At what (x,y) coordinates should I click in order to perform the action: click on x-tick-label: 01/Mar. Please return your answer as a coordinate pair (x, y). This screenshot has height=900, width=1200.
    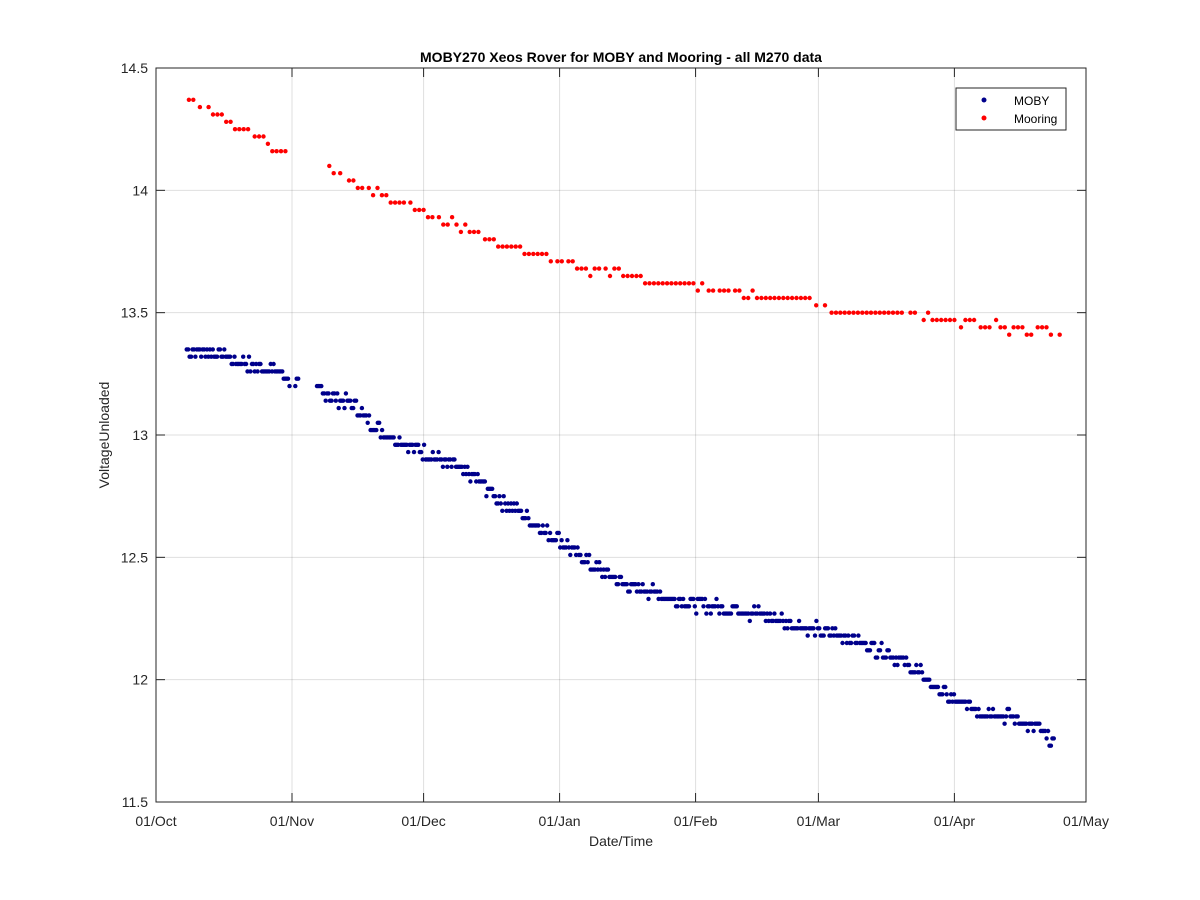
    Looking at the image, I should click on (819, 821).